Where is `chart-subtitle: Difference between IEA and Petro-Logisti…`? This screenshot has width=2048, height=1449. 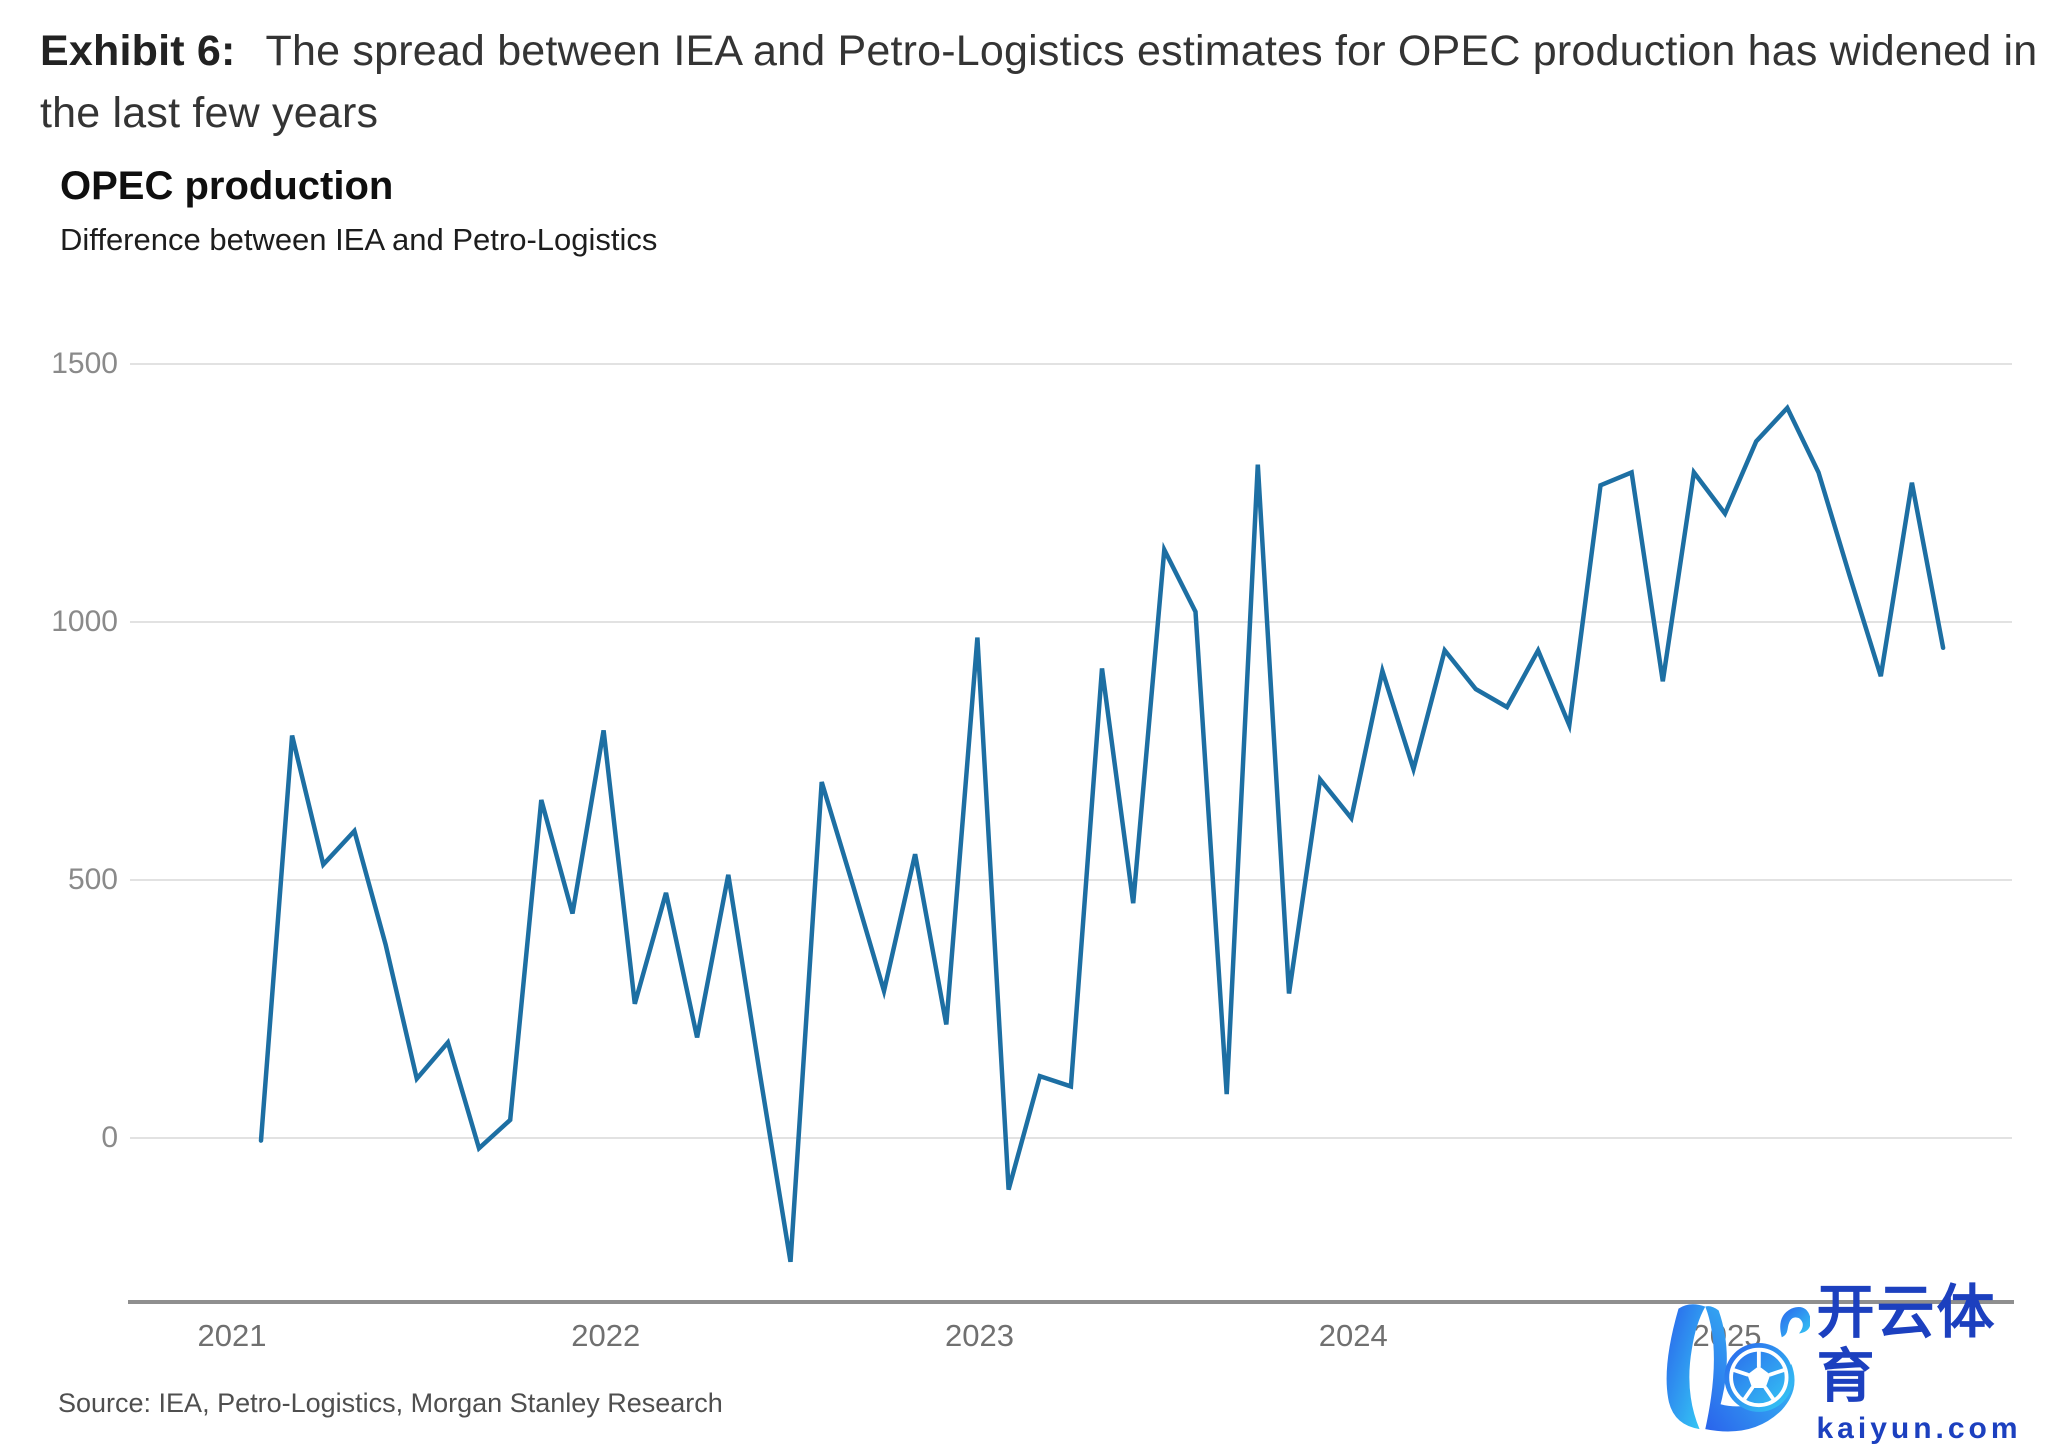 chart-subtitle: Difference between IEA and Petro-Logisti… is located at coordinates (359, 239).